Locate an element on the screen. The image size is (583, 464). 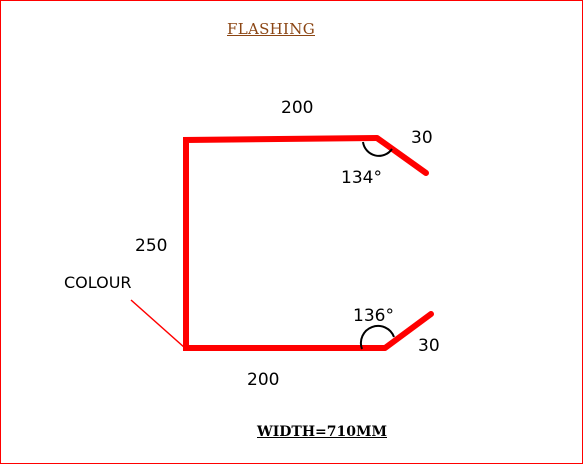
bottom-length-label: 200 is located at coordinates (263, 380).